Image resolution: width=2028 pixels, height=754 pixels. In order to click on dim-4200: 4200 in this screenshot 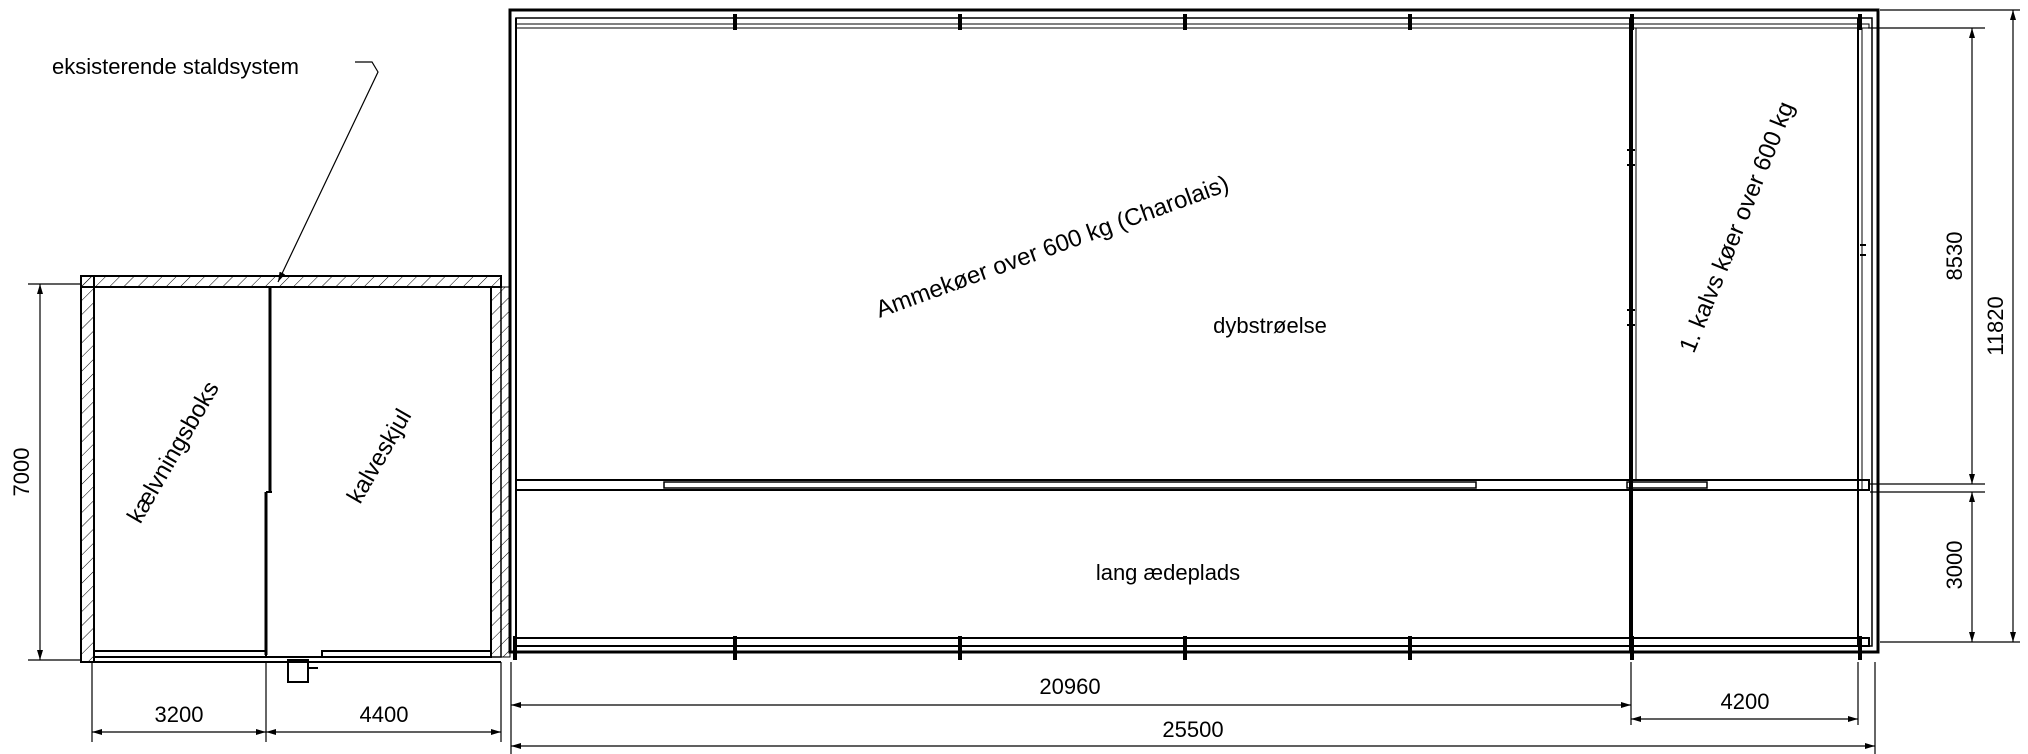, I will do `click(1745, 701)`.